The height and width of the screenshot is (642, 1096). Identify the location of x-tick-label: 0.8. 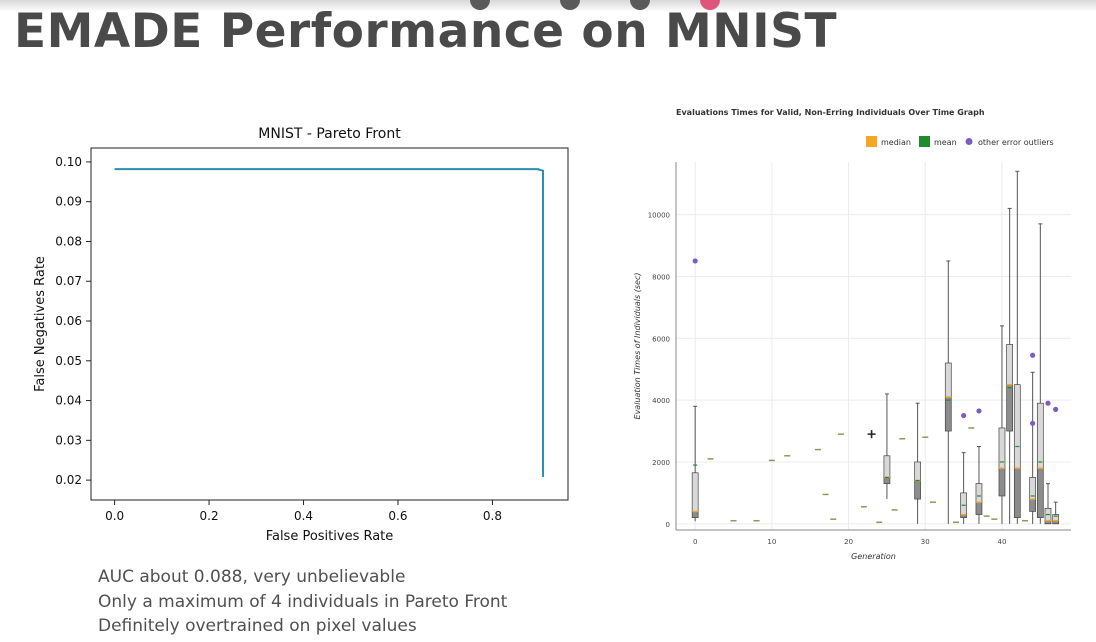
(492, 516).